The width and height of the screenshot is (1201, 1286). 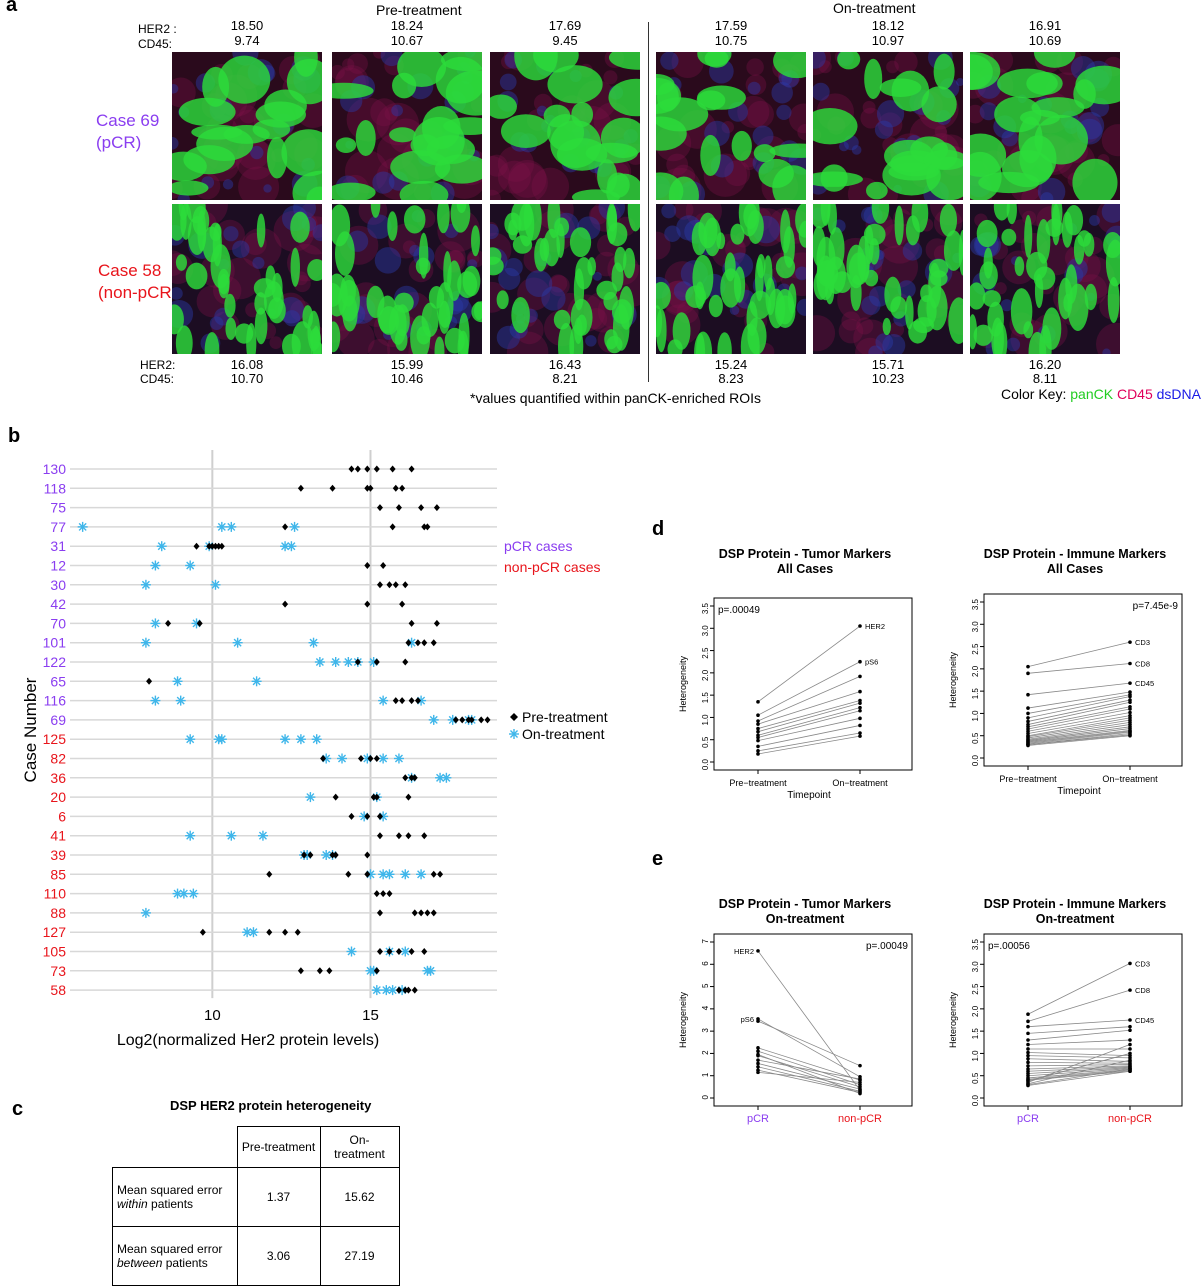 I want to click on case-label-20: 20, so click(x=58, y=797).